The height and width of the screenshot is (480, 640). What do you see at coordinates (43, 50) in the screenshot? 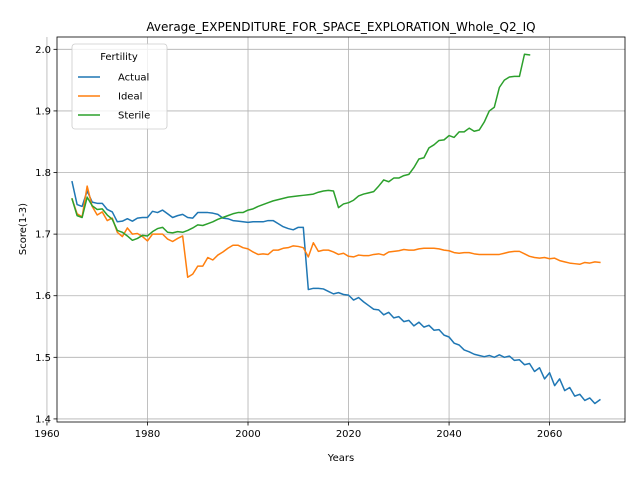
I see `y-tick-label: 2.0` at bounding box center [43, 50].